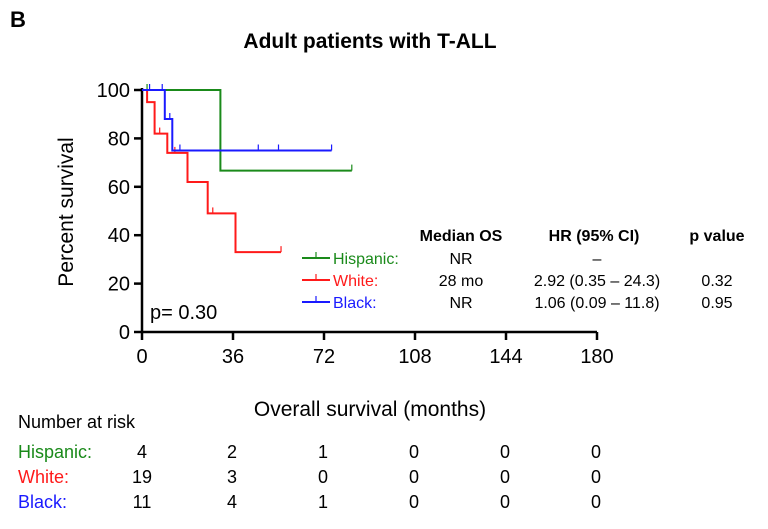  I want to click on legend-p-value: 0.32, so click(716, 281).